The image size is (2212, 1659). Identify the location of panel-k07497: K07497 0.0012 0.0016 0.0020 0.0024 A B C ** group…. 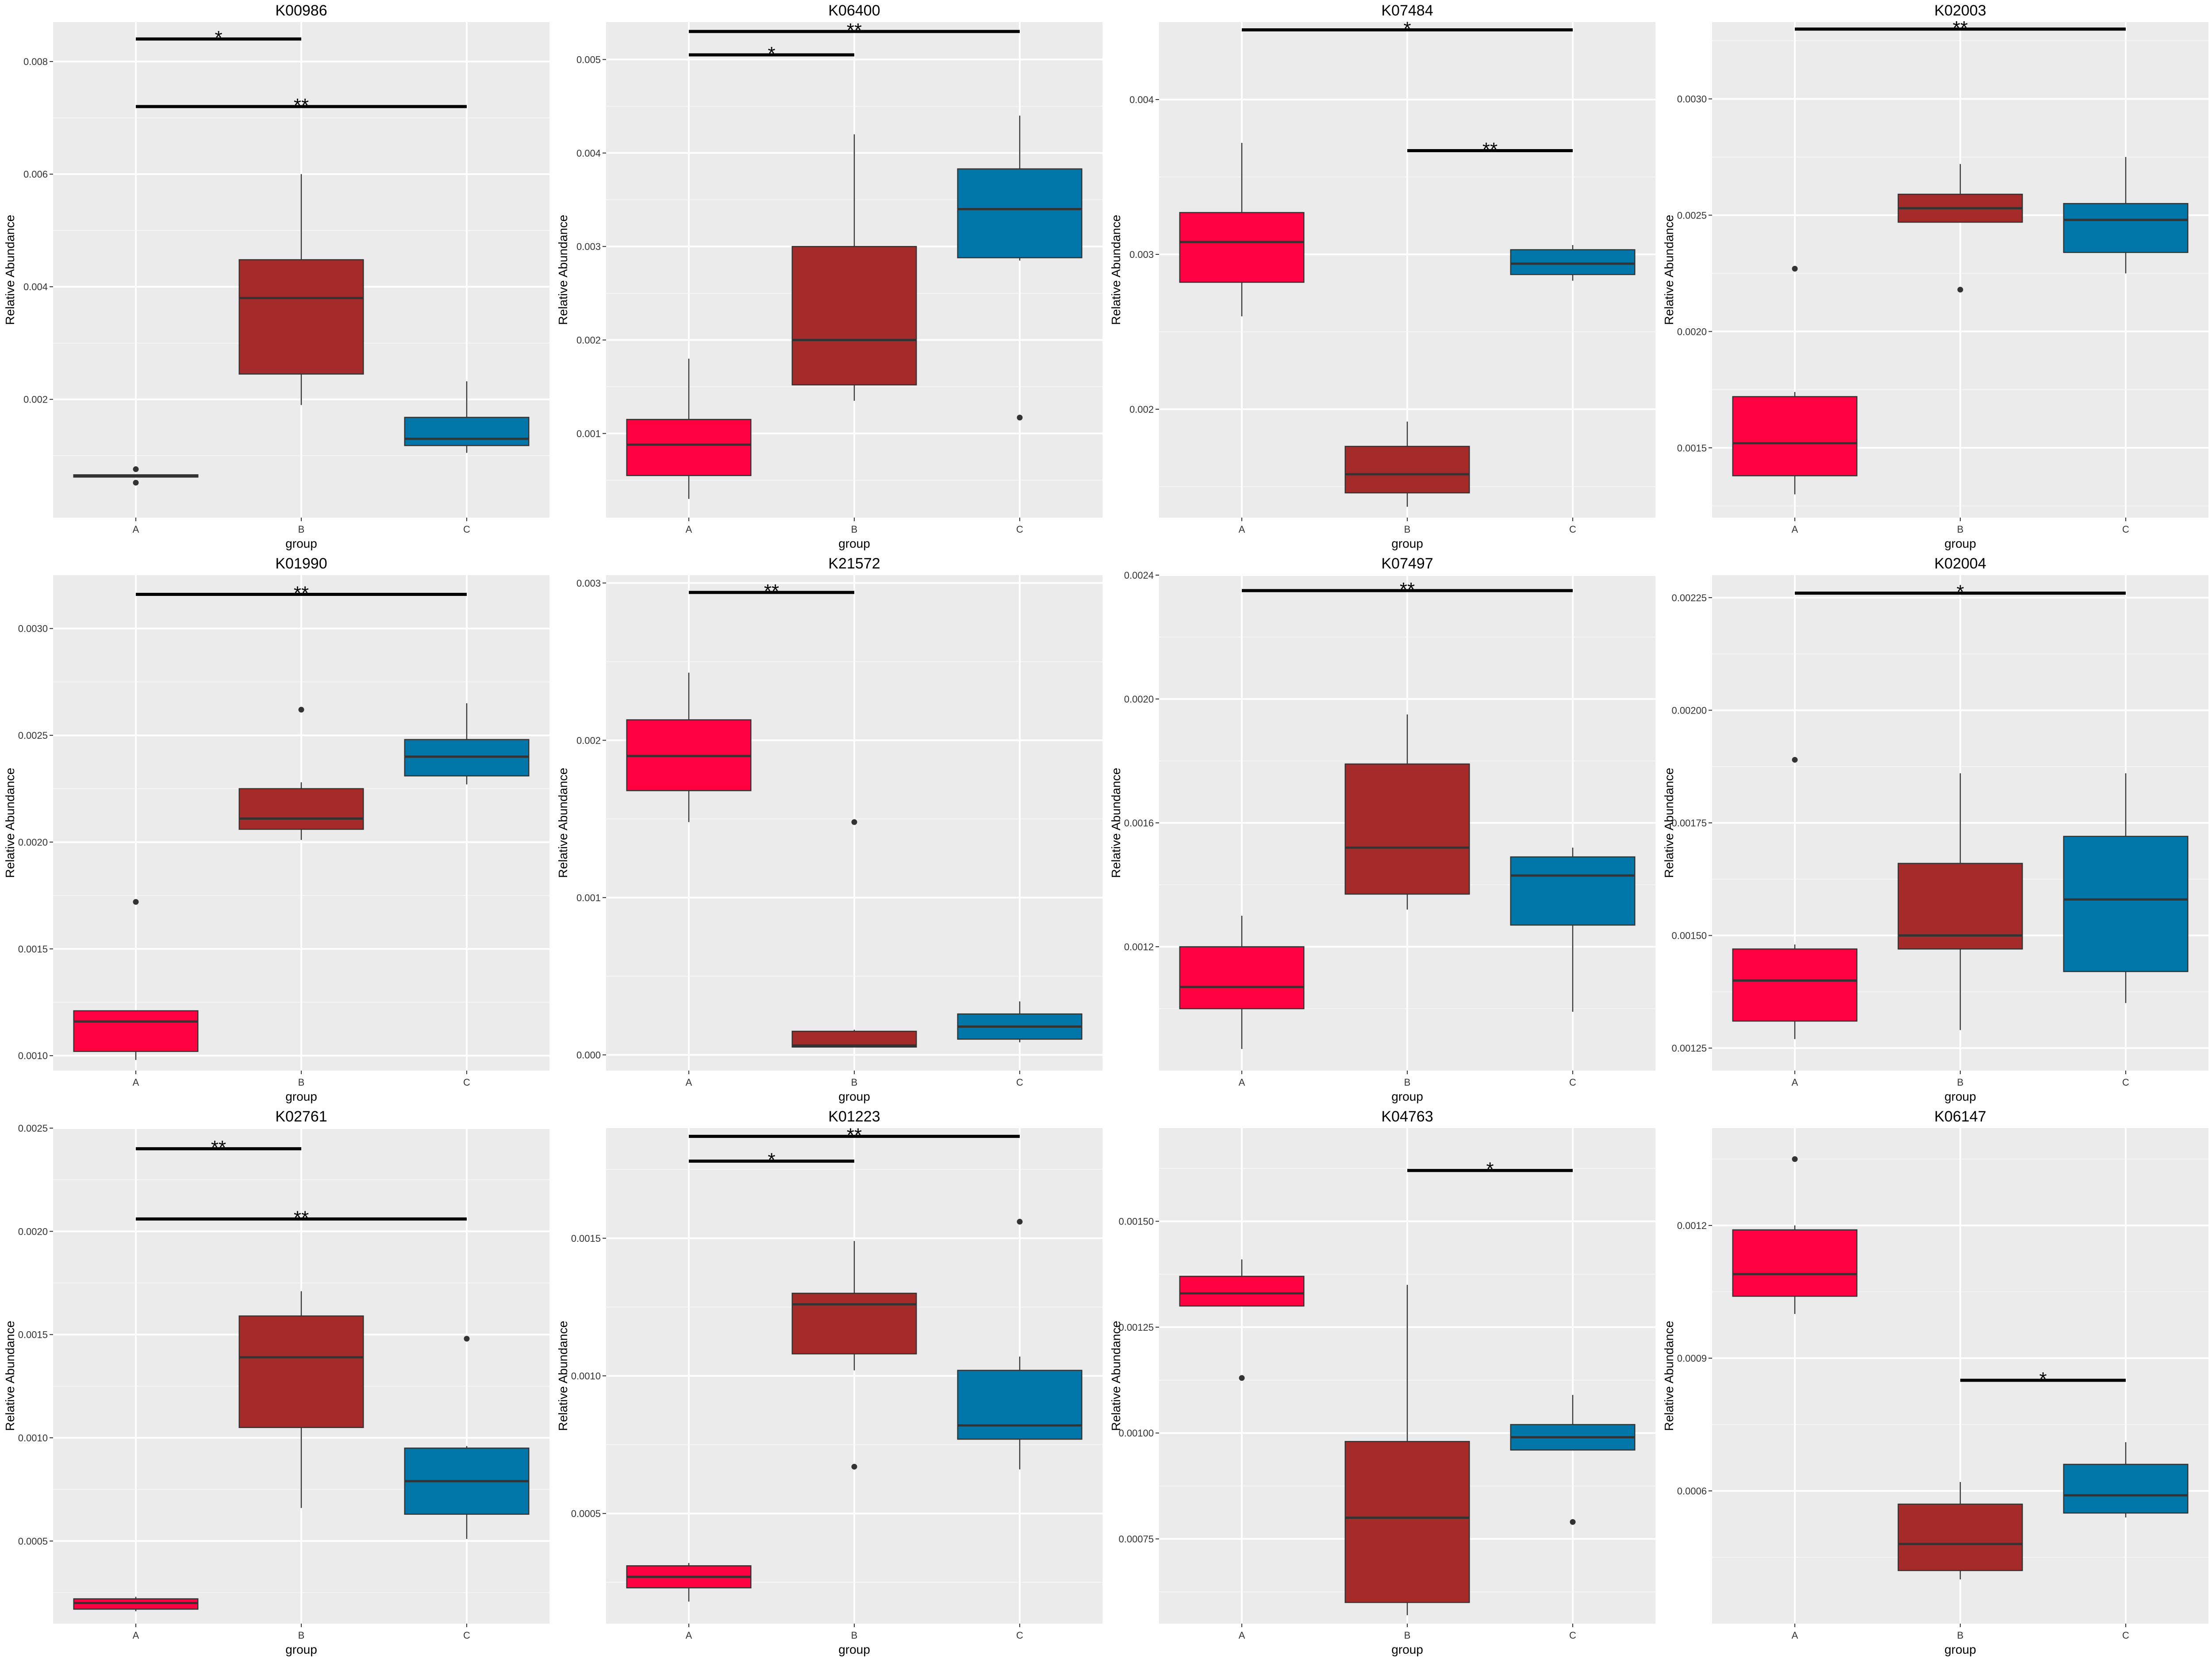
(1382, 829).